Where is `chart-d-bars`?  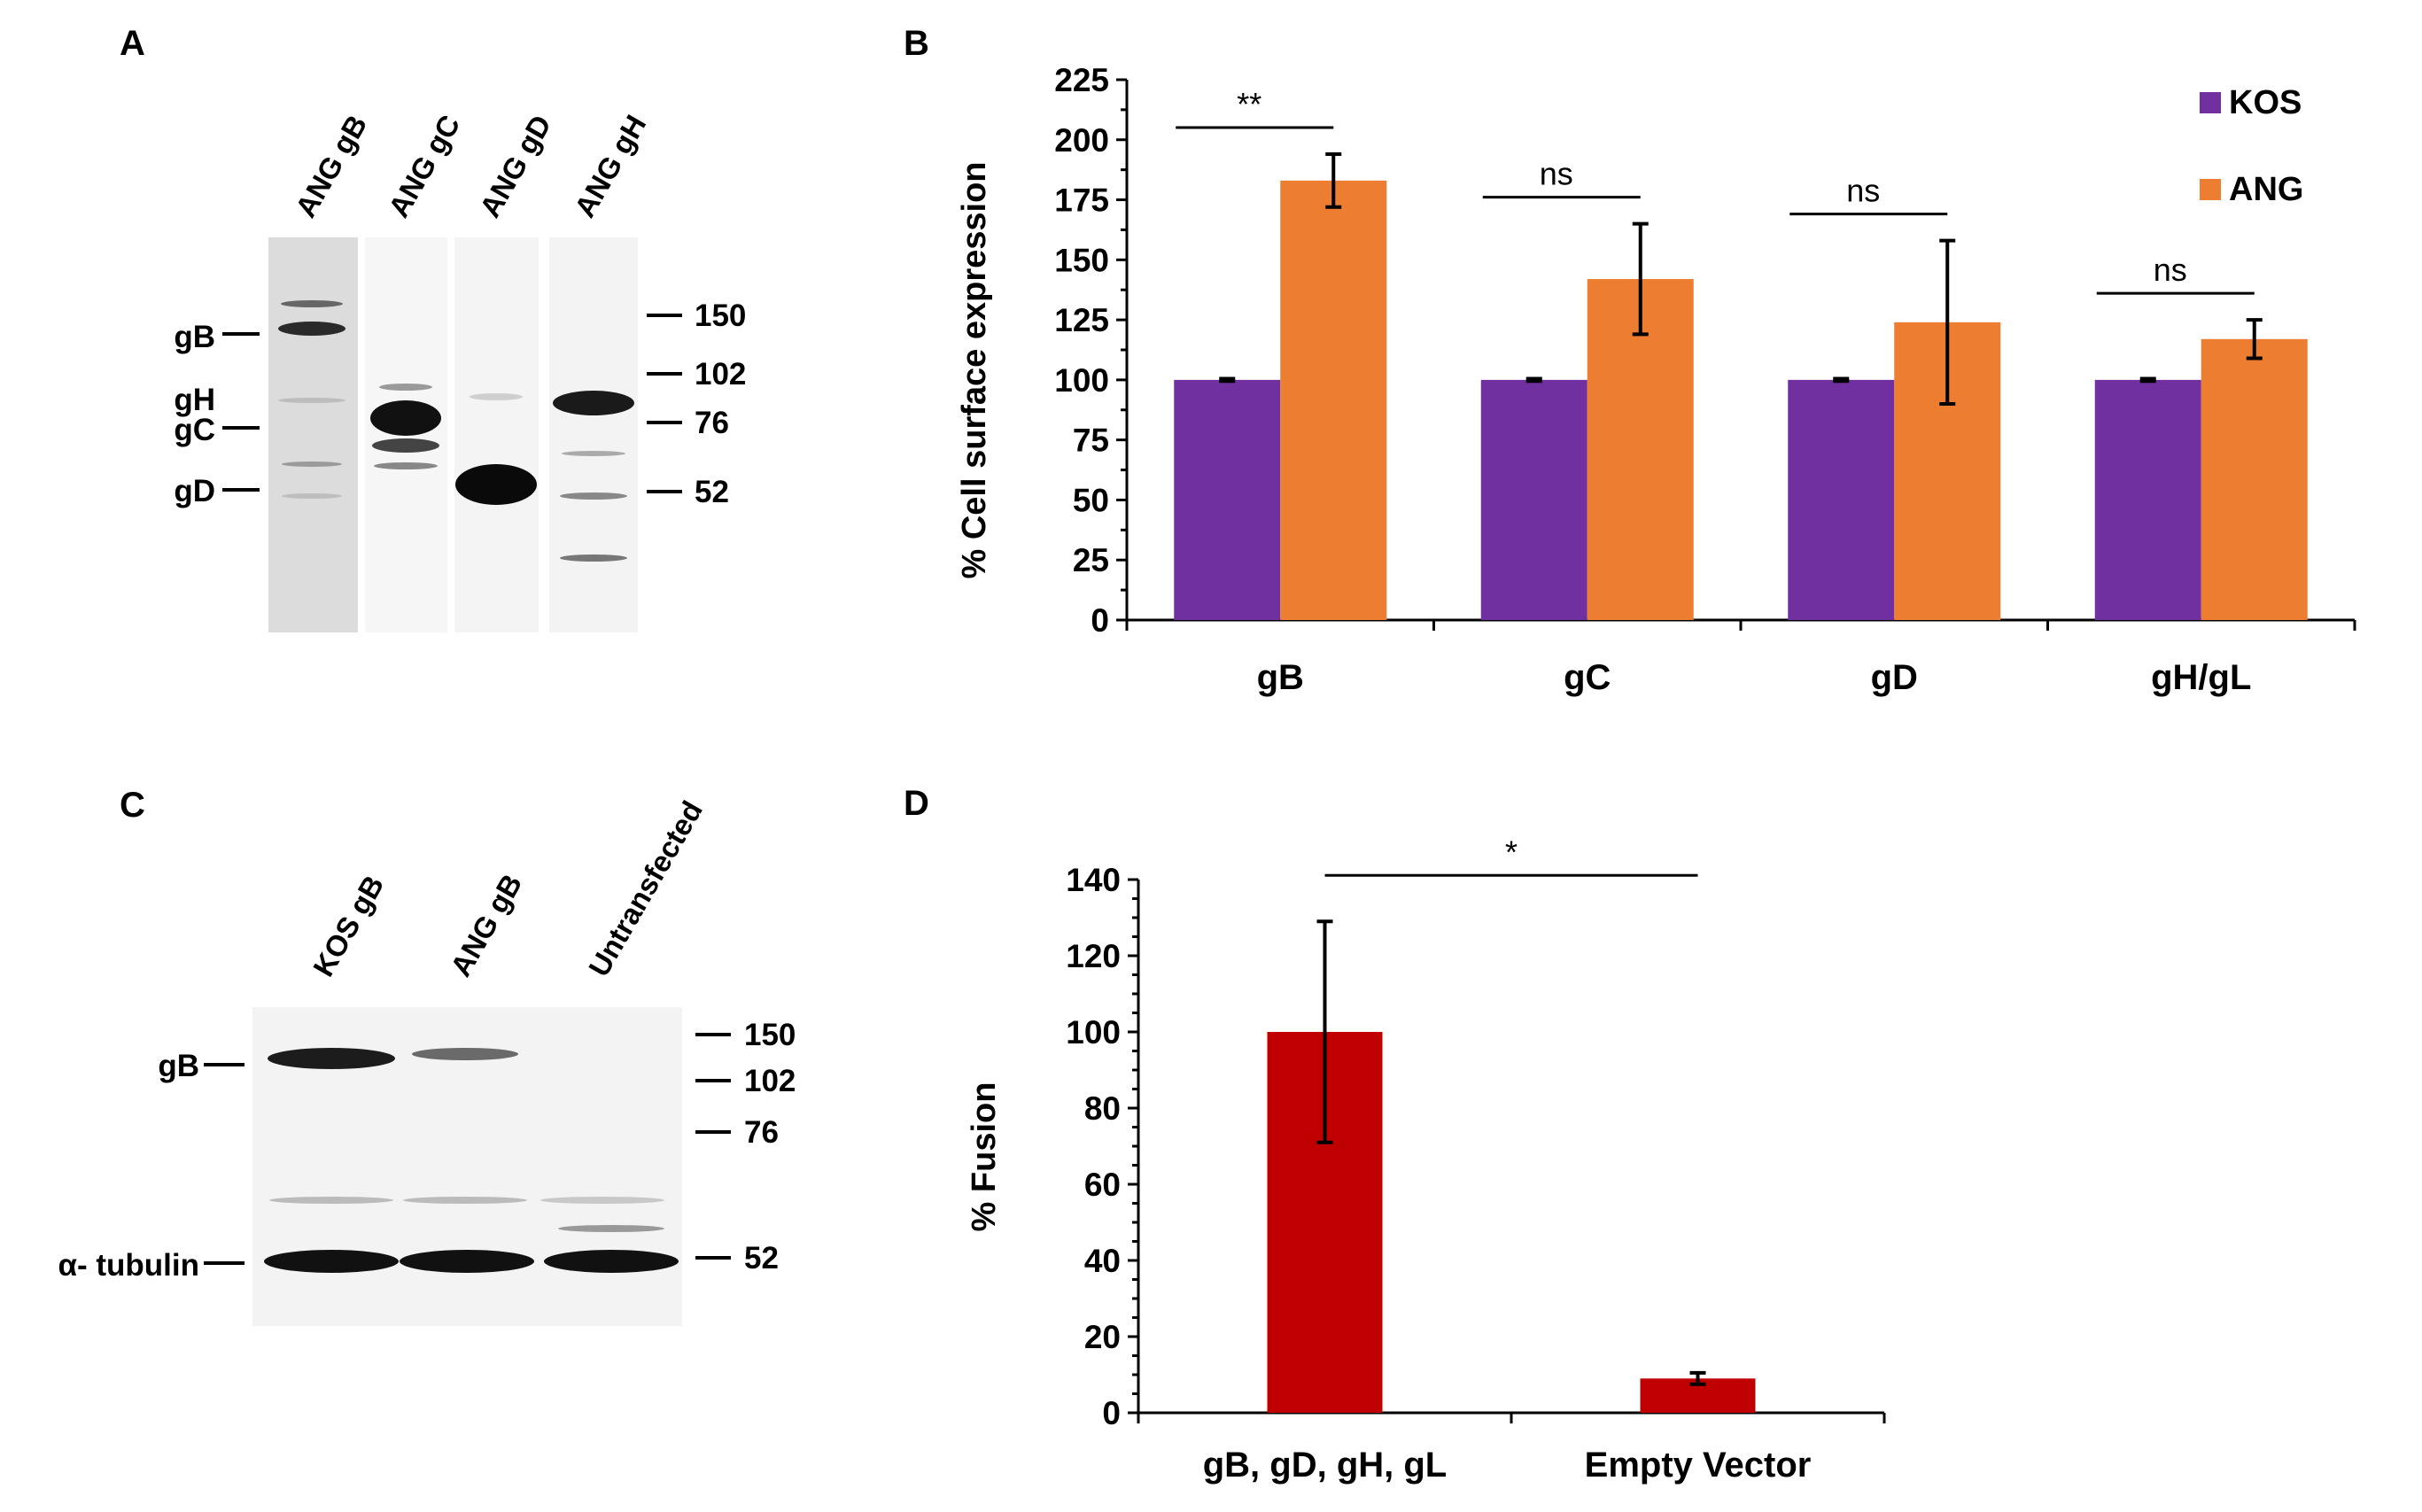
chart-d-bars is located at coordinates (1512, 1222).